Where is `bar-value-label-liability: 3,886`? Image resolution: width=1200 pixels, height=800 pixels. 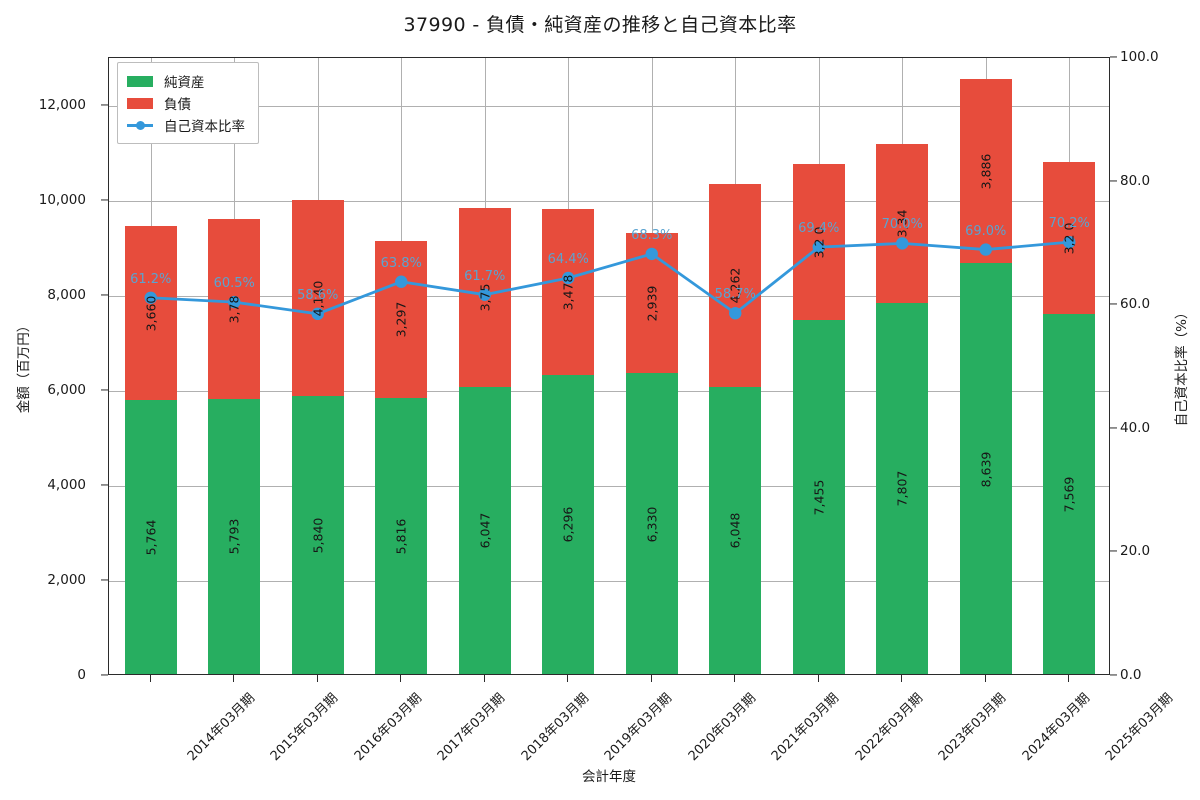
bar-value-label-liability: 3,886 is located at coordinates (986, 171).